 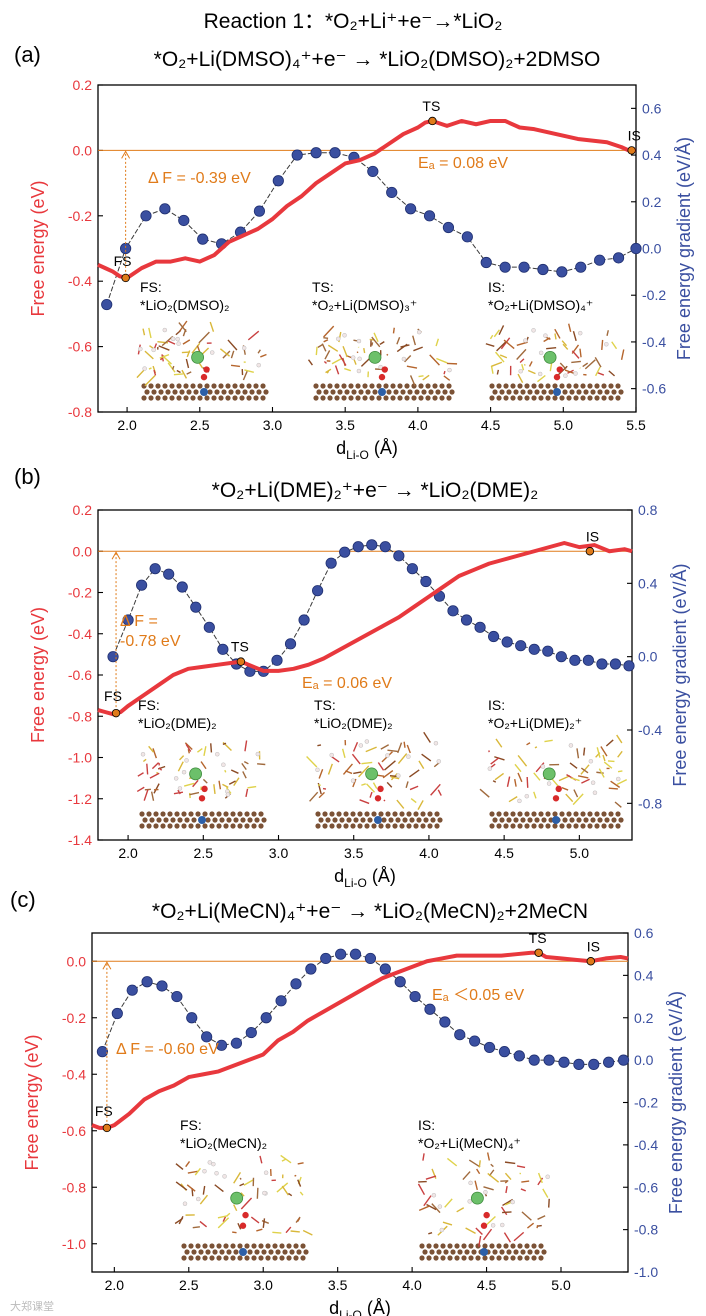 I want to click on y-right-tick-label: -0.4, so click(x=646, y=1145).